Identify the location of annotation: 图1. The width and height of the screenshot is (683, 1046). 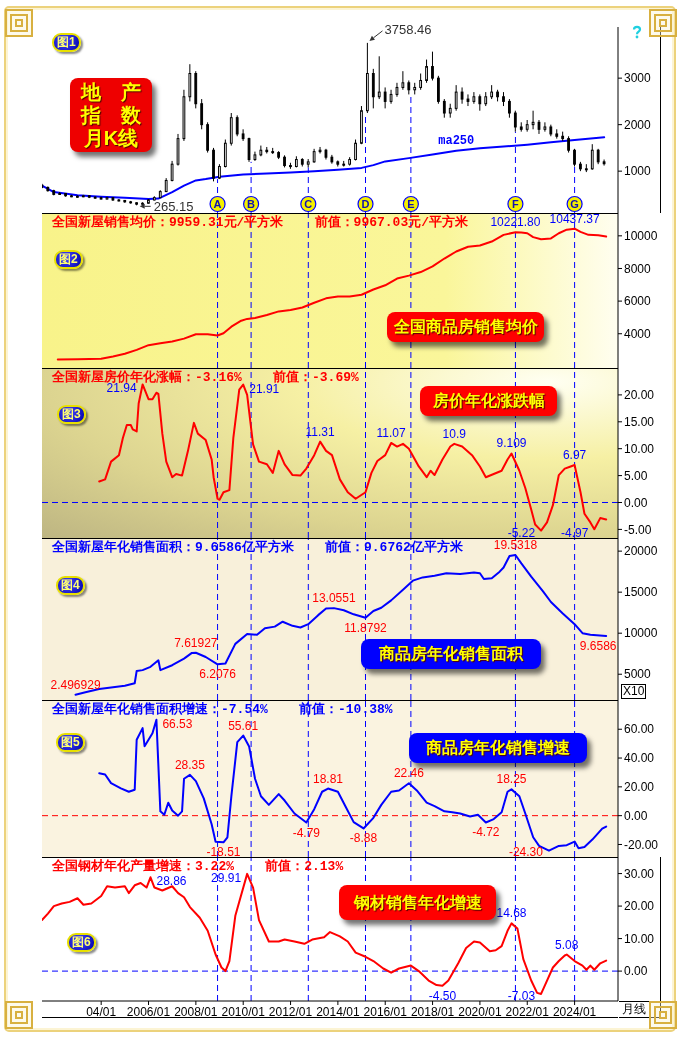
(66, 42).